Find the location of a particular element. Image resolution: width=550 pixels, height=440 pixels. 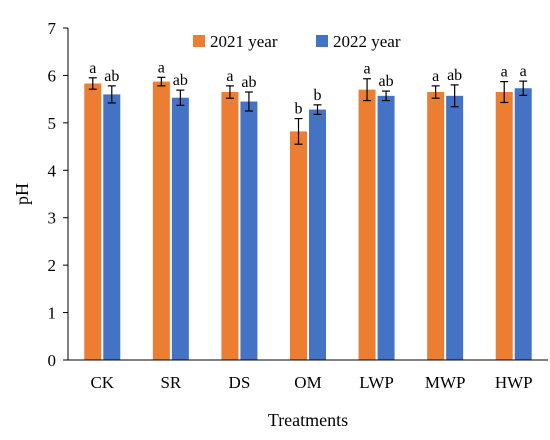

legend-label: 2022 year is located at coordinates (367, 41).